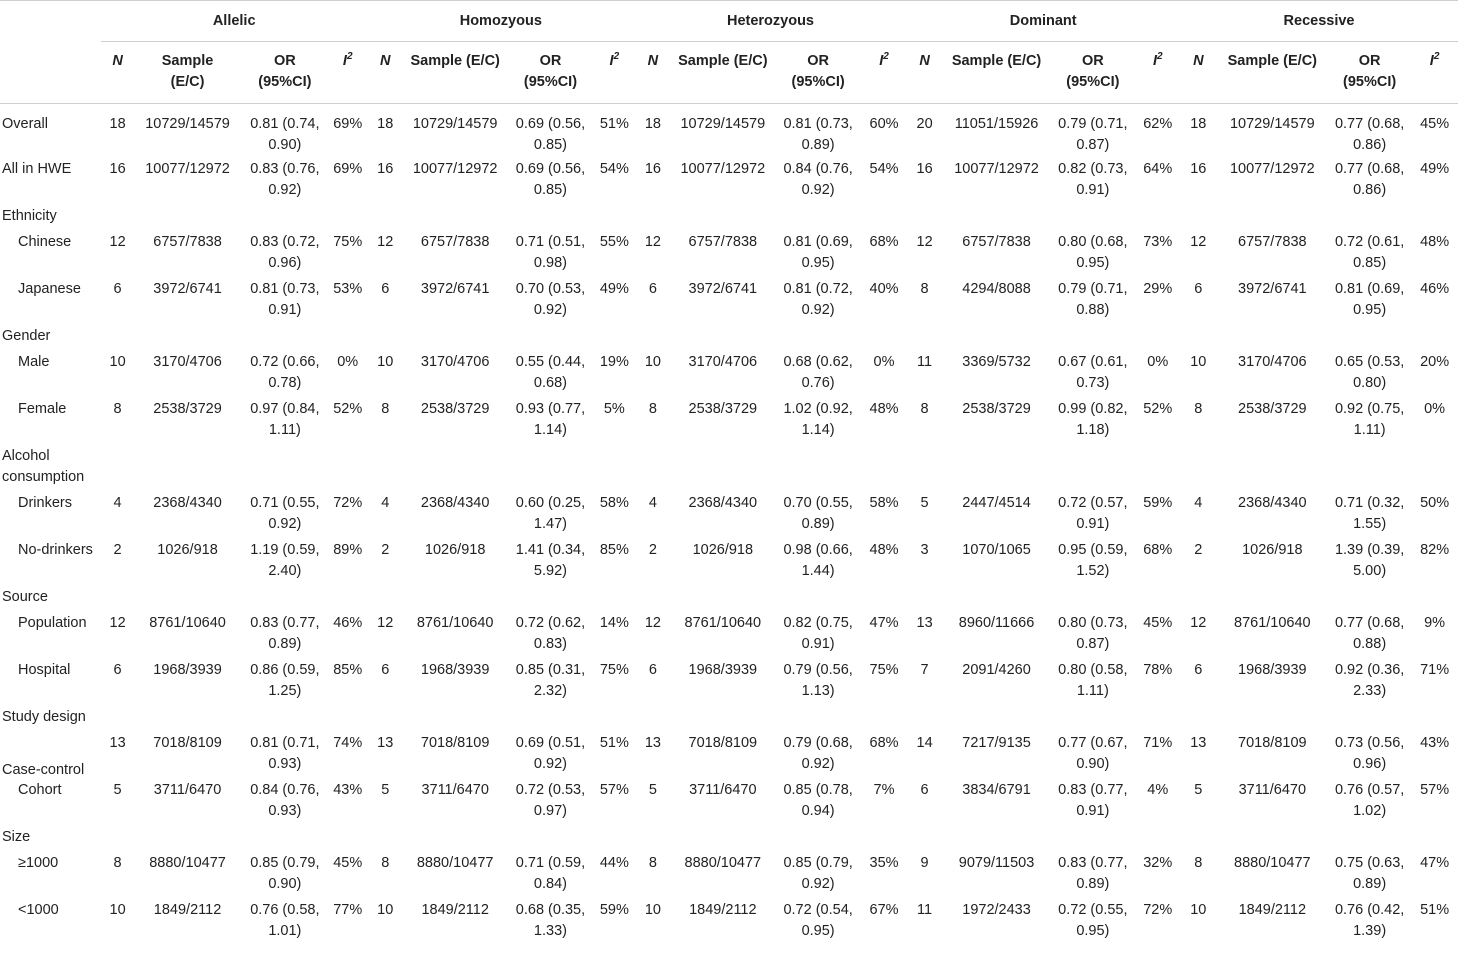  I want to click on cell-or: 0.72 (0.55, 0.95), so click(1093, 920).